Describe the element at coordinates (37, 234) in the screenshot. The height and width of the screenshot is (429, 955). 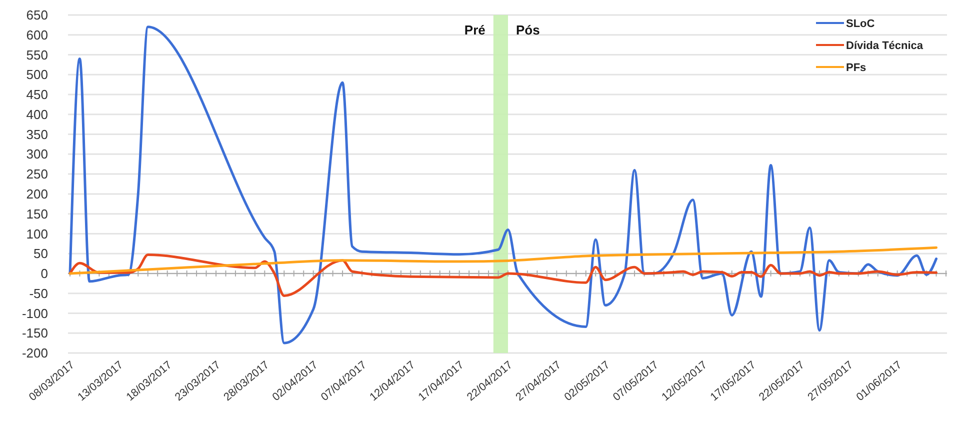
I see `y-tick-label: 100` at that location.